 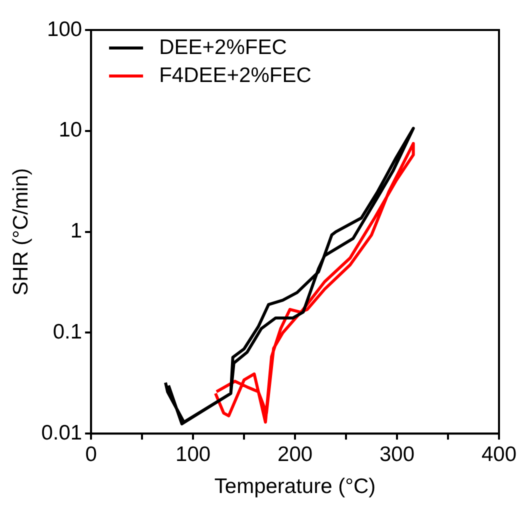 What do you see at coordinates (397, 454) in the screenshot?
I see `x-tick-label: 300` at bounding box center [397, 454].